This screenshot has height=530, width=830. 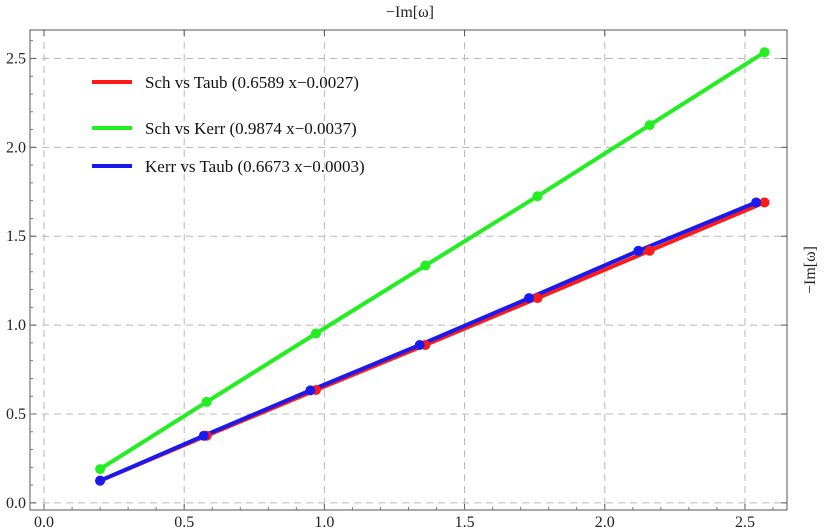 I want to click on y-tick-label-4: 2.0, so click(x=16, y=147).